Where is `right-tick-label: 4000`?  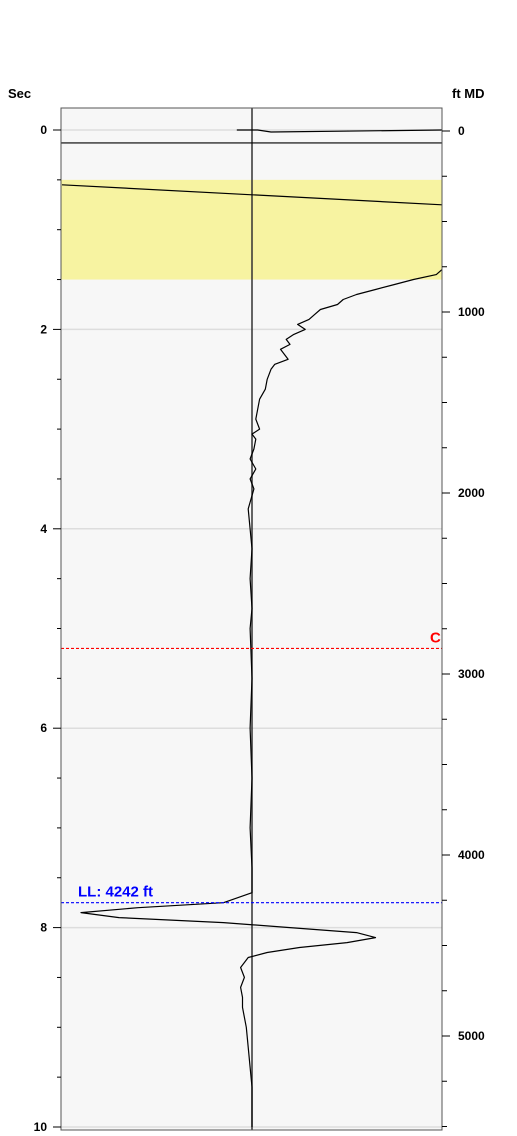
right-tick-label: 4000 is located at coordinates (471, 855).